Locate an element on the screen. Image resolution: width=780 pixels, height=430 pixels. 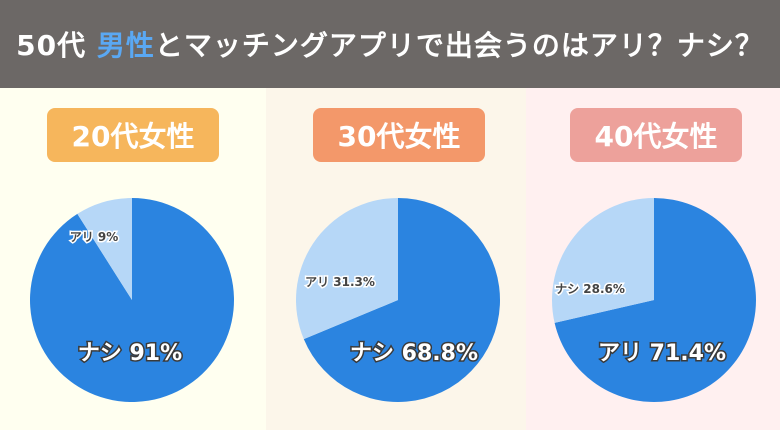
badge-30s: 30代女性 is located at coordinates (399, 135).